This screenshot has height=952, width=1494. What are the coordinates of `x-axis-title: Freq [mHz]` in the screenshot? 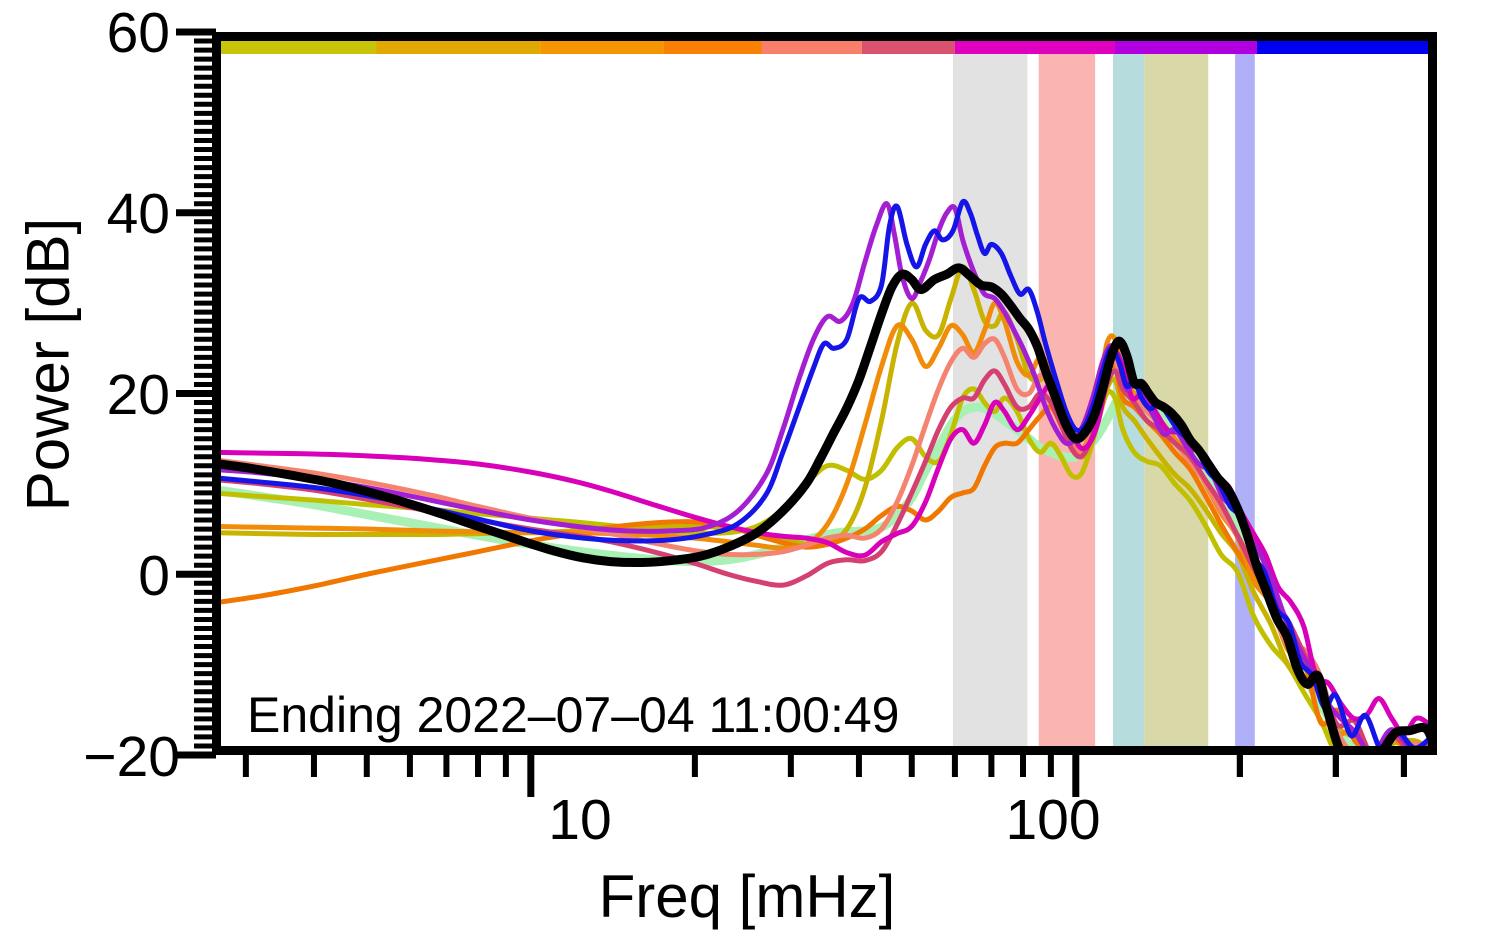 It's located at (747, 896).